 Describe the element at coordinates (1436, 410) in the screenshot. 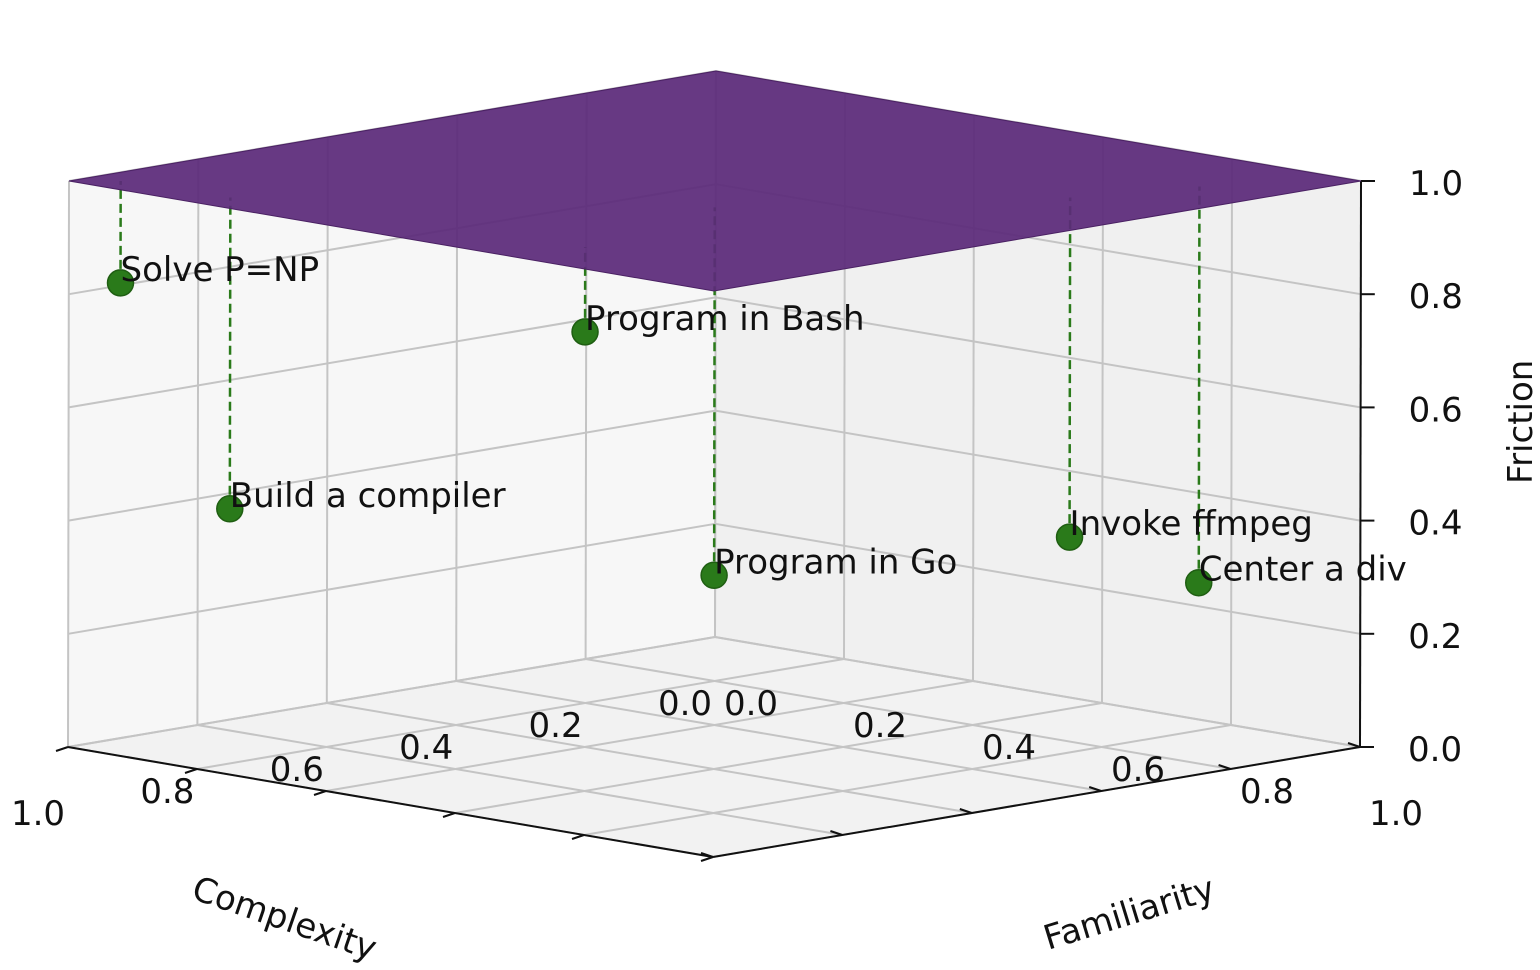

I see `z-tick-label: 0.6` at that location.